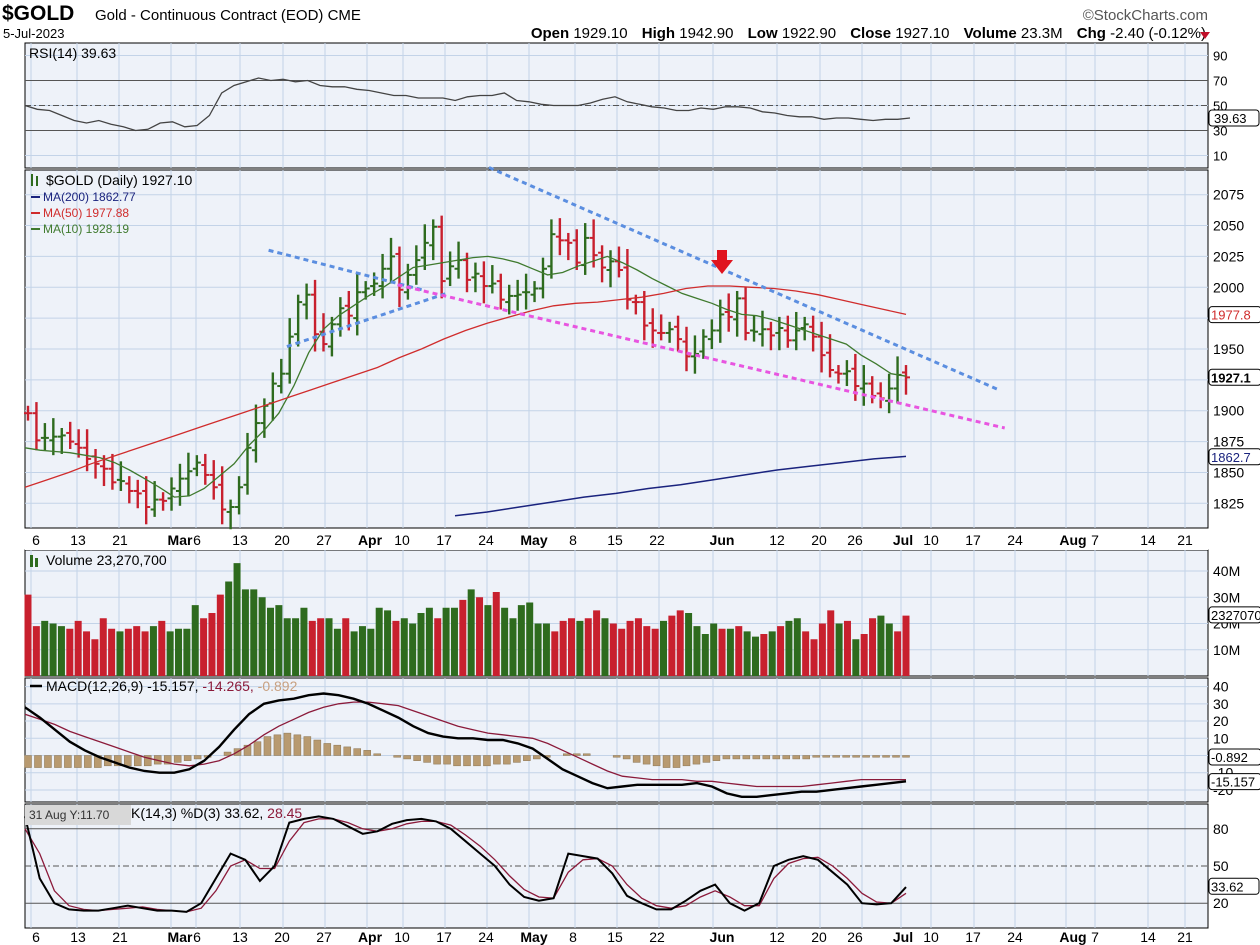 Image resolution: width=1260 pixels, height=945 pixels. What do you see at coordinates (78, 937) in the screenshot?
I see `x-axis-tick-label-bottom: 13` at bounding box center [78, 937].